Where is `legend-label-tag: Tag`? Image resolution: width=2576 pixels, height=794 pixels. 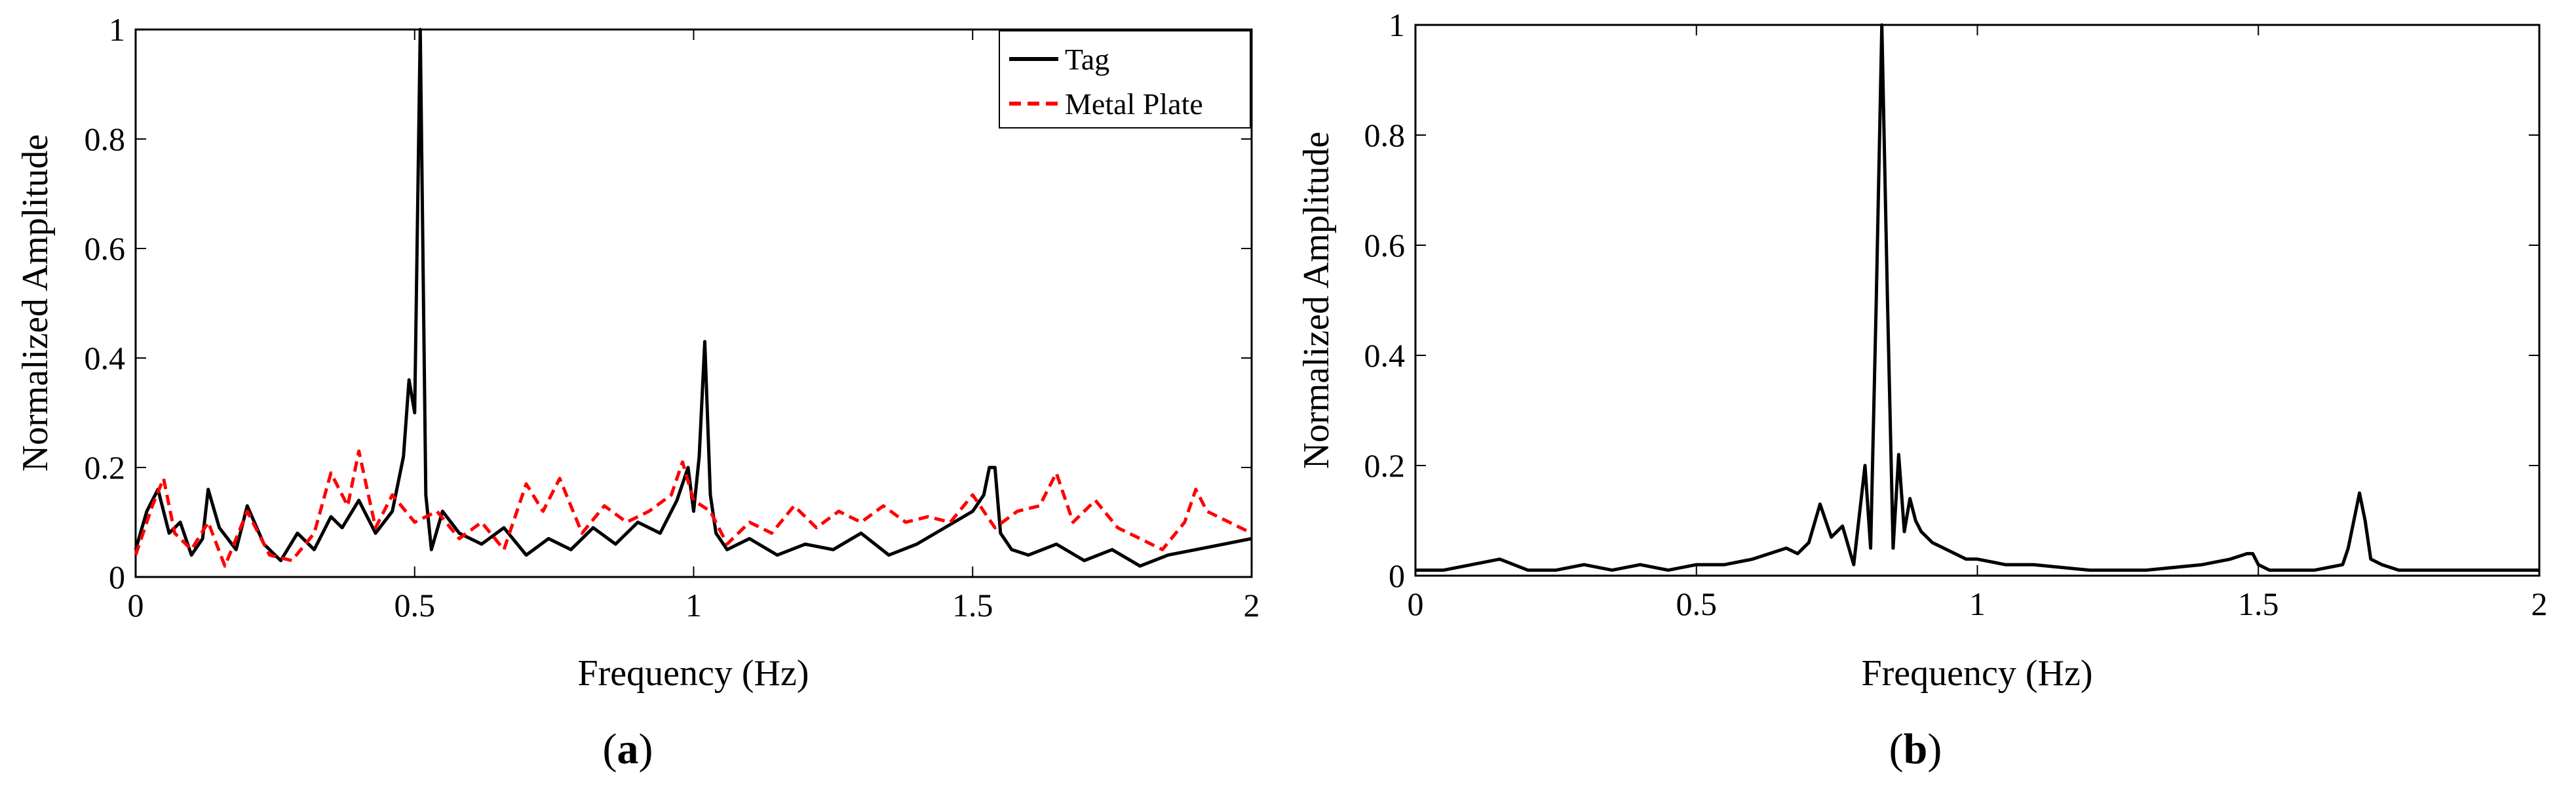 legend-label-tag: Tag is located at coordinates (1087, 59).